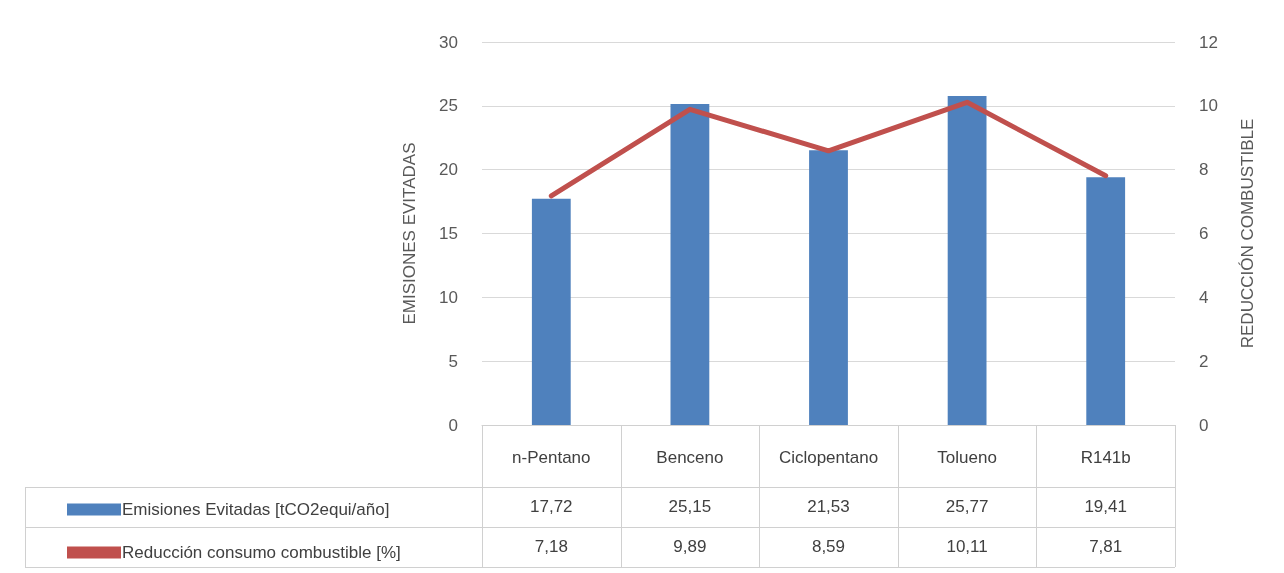 Image resolution: width=1284 pixels, height=573 pixels. I want to click on y-tick-label: 30, so click(448, 42).